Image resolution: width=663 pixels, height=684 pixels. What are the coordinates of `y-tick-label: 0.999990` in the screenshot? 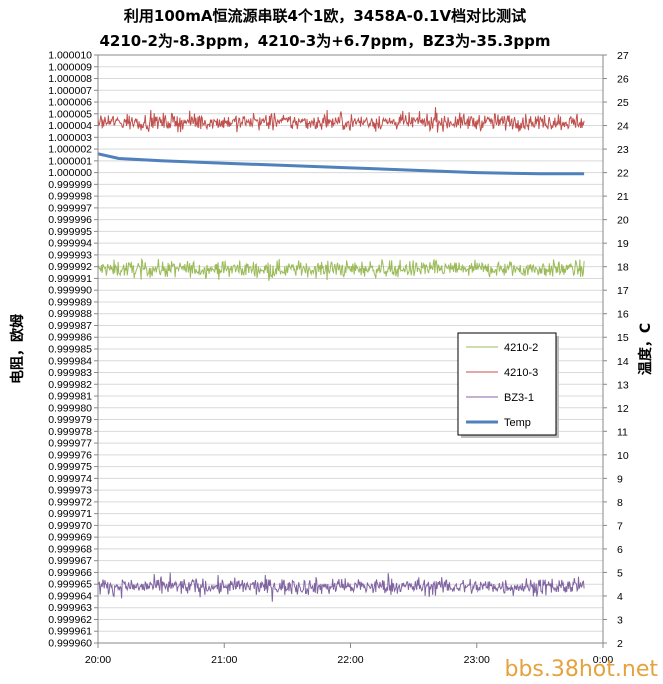 It's located at (70, 291).